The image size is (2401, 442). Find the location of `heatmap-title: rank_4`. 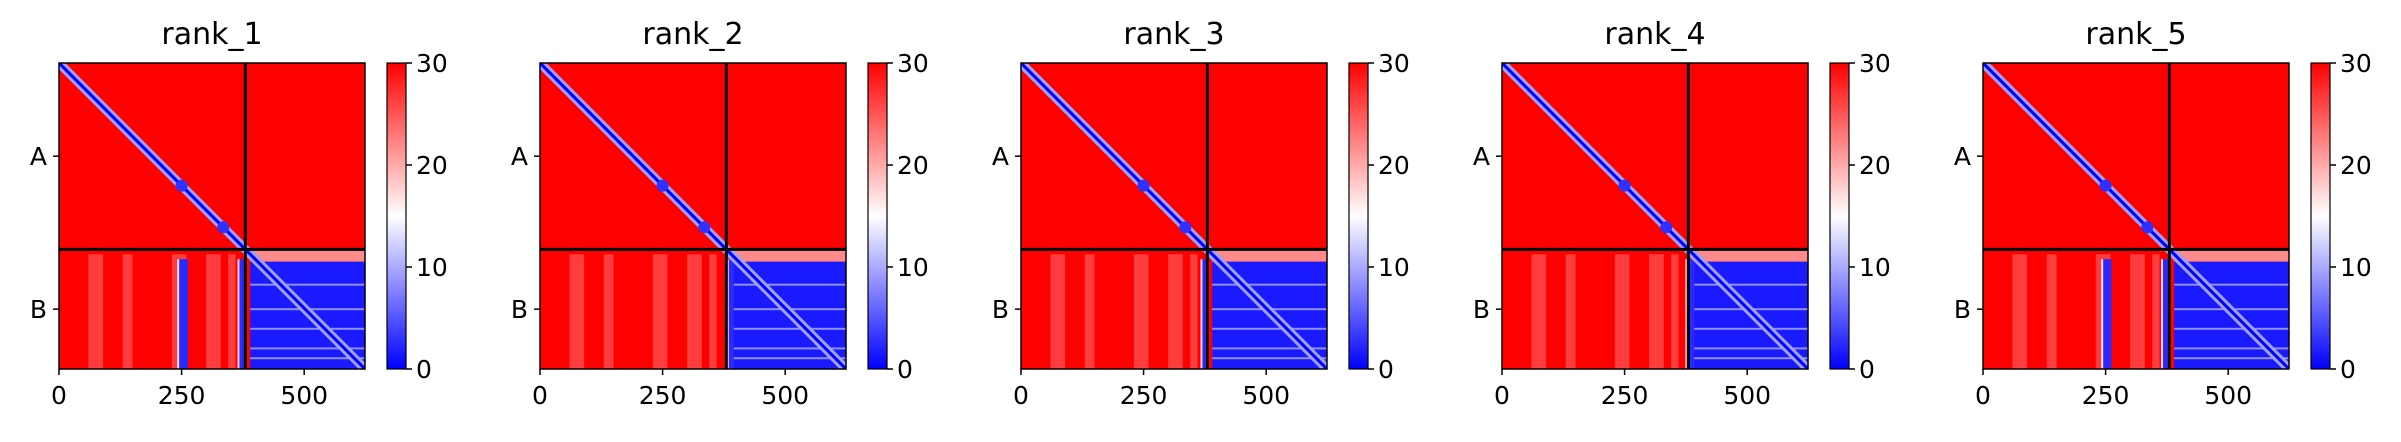

heatmap-title: rank_4 is located at coordinates (1654, 34).